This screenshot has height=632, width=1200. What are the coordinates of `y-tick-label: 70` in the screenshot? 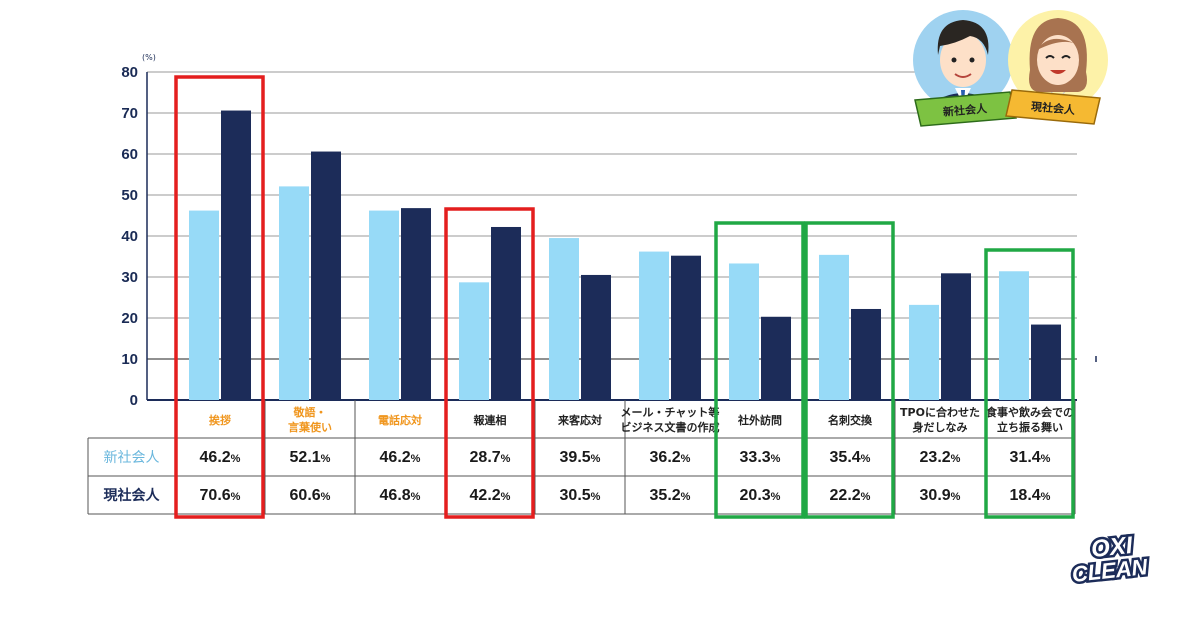 It's located at (129, 113).